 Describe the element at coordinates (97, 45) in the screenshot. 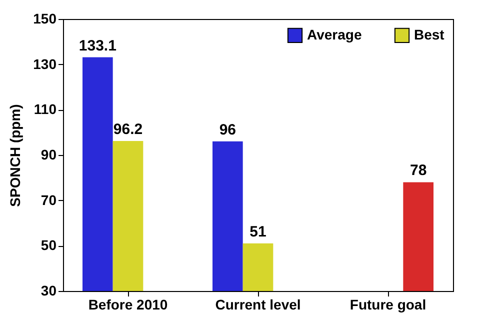

I see `data-label: 133.1` at that location.